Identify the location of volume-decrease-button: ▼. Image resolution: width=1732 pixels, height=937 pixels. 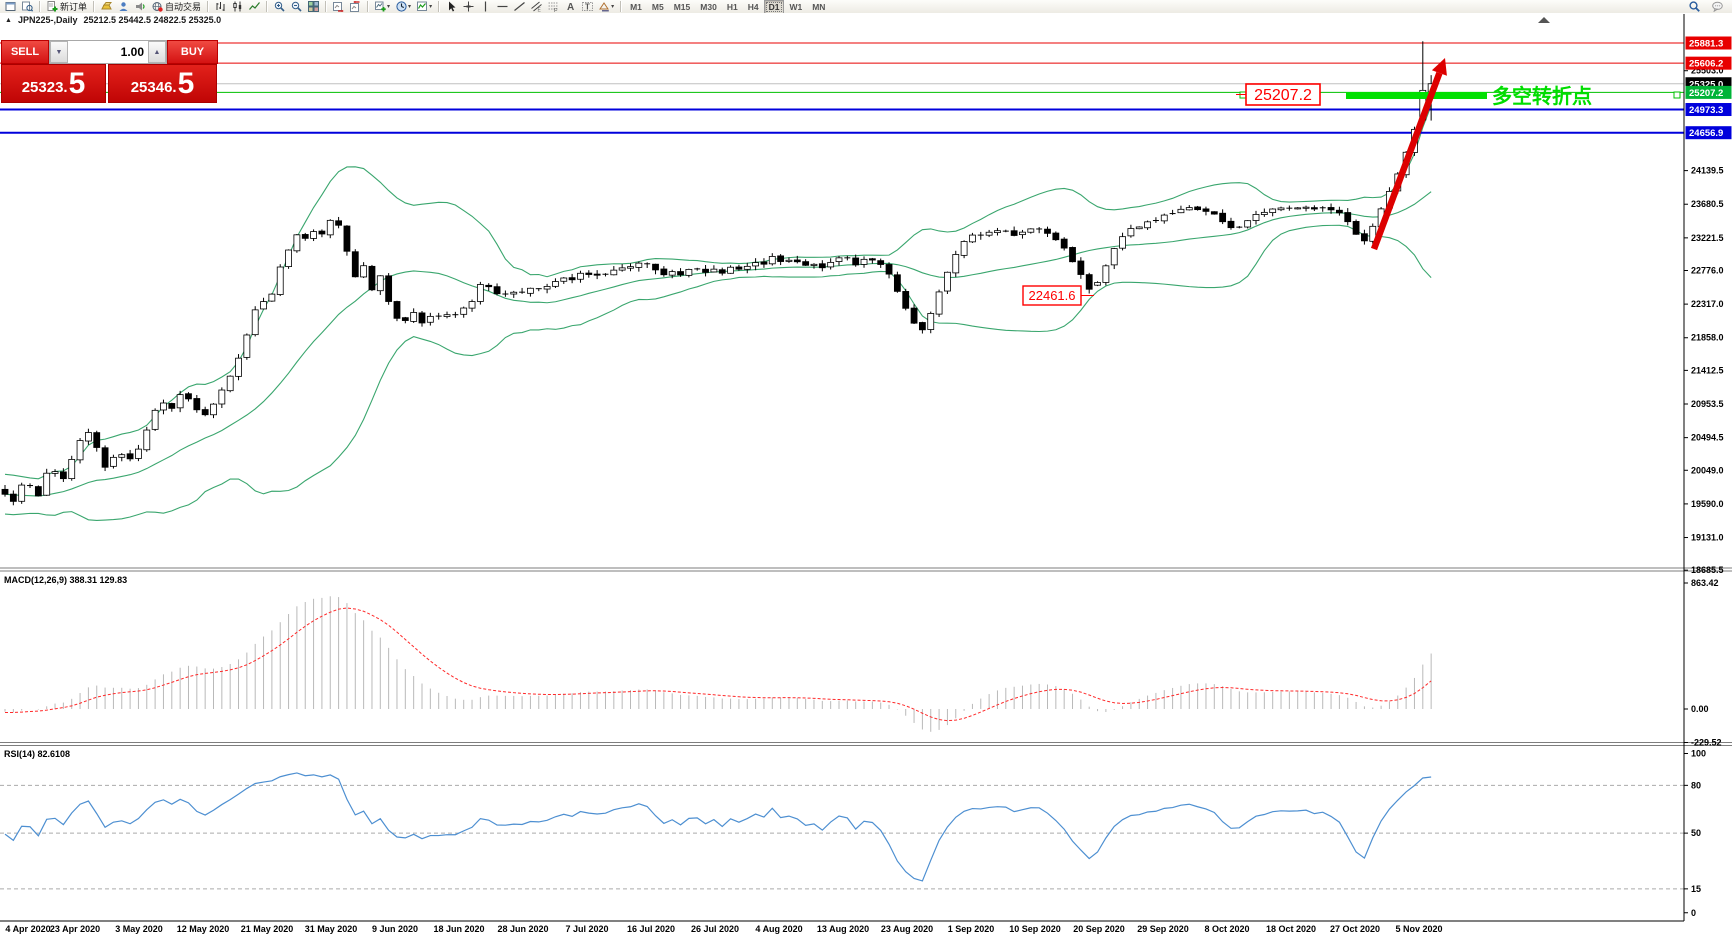
(59, 52).